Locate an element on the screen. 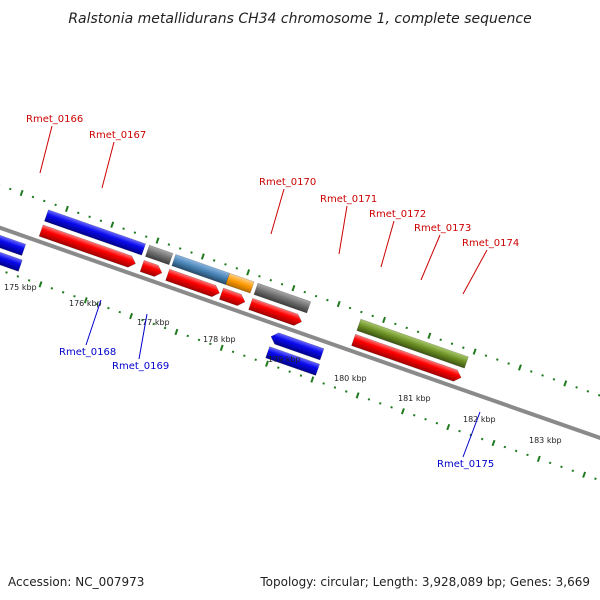 Image resolution: width=600 pixels, height=600 pixels. accession-label: Accession: NC_007973 is located at coordinates (76, 582).